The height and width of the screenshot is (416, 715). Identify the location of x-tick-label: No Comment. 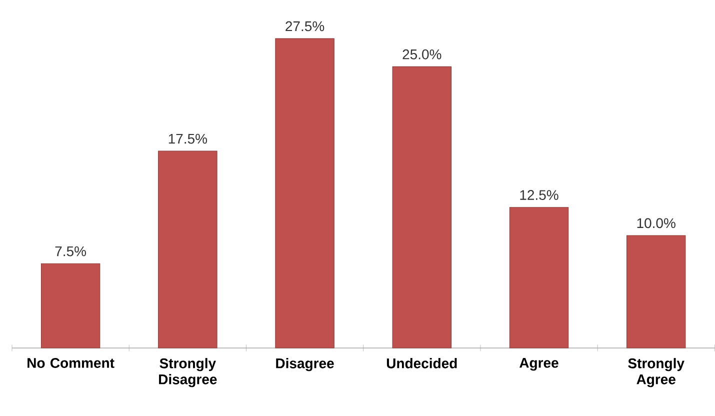
(71, 363).